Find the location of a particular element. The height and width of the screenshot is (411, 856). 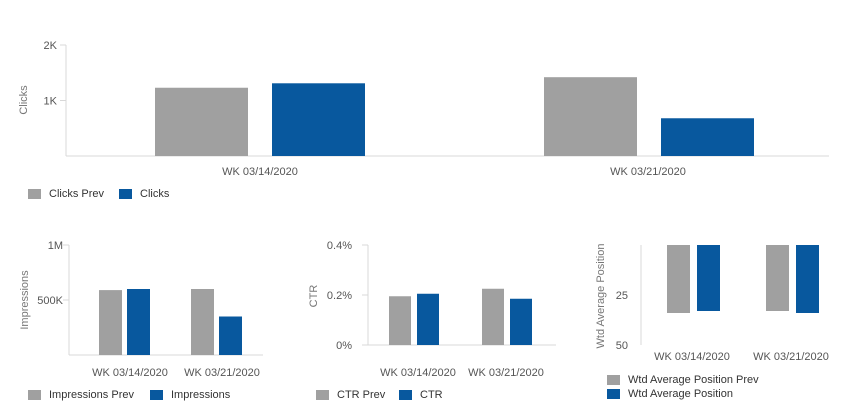

legend-label: CTR Prev is located at coordinates (361, 395).